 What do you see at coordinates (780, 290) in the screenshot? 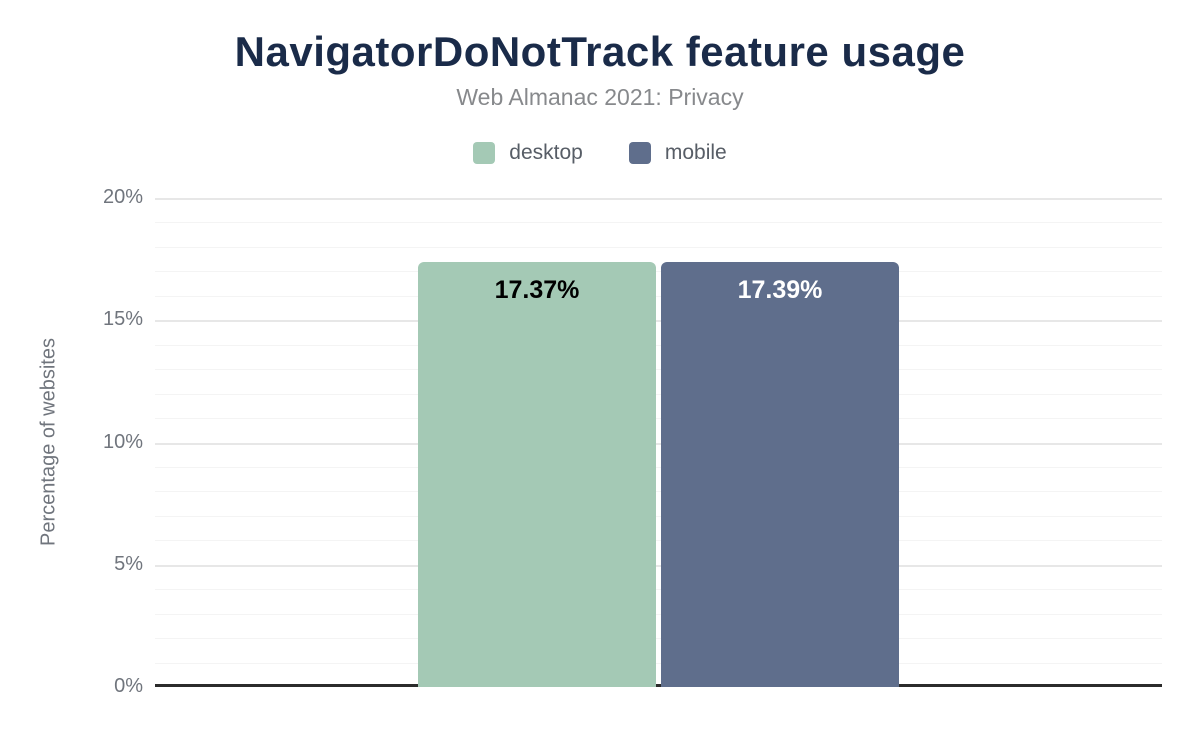
I see `bar-value-label-mobile: 17.39%` at bounding box center [780, 290].